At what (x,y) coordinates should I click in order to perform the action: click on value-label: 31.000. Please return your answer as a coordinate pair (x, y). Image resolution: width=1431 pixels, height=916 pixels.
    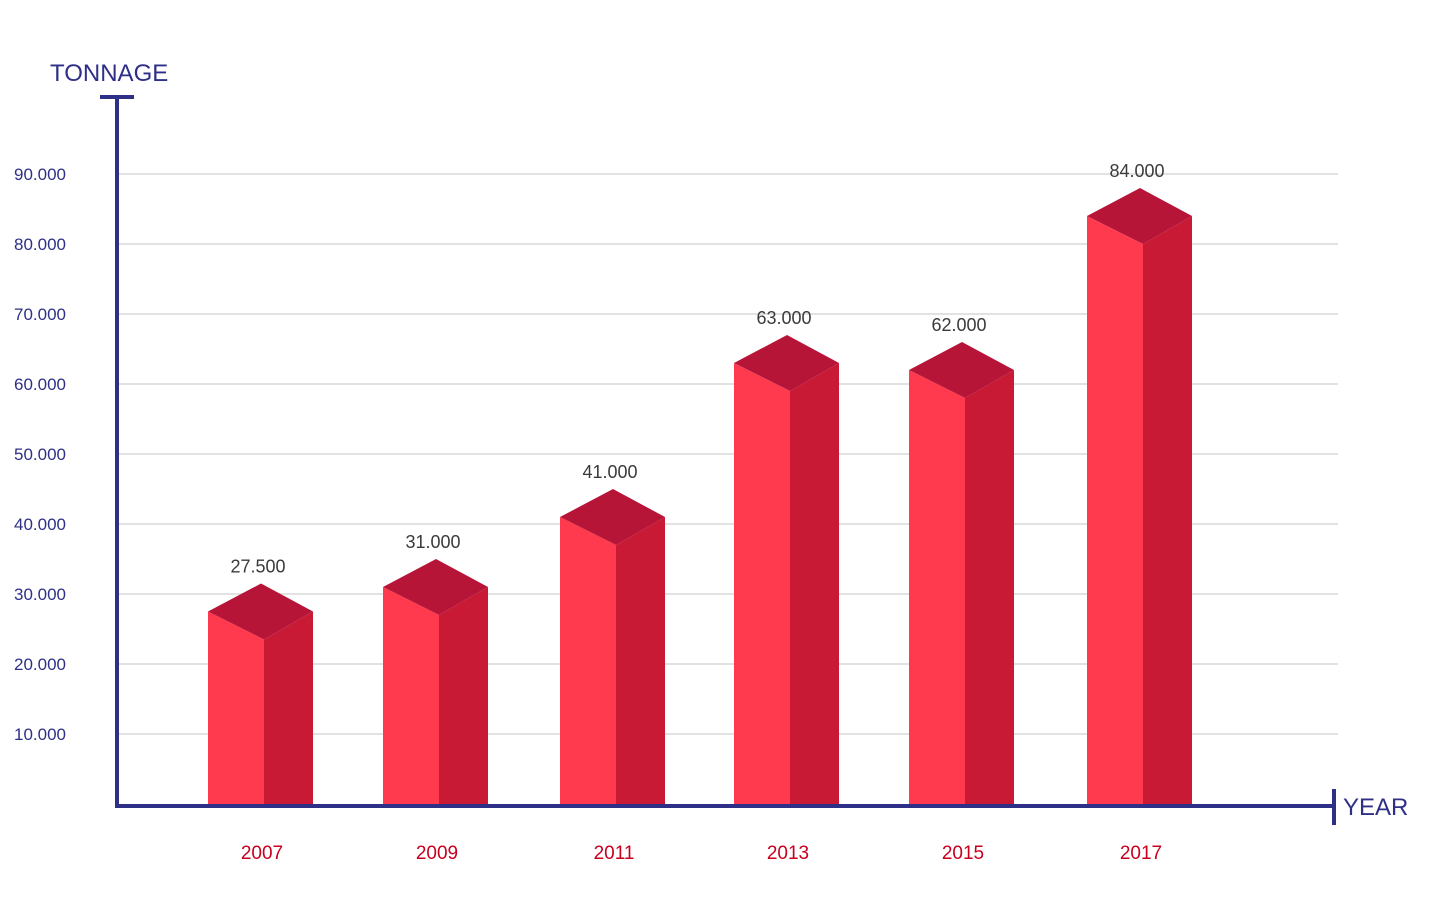
    Looking at the image, I should click on (432, 542).